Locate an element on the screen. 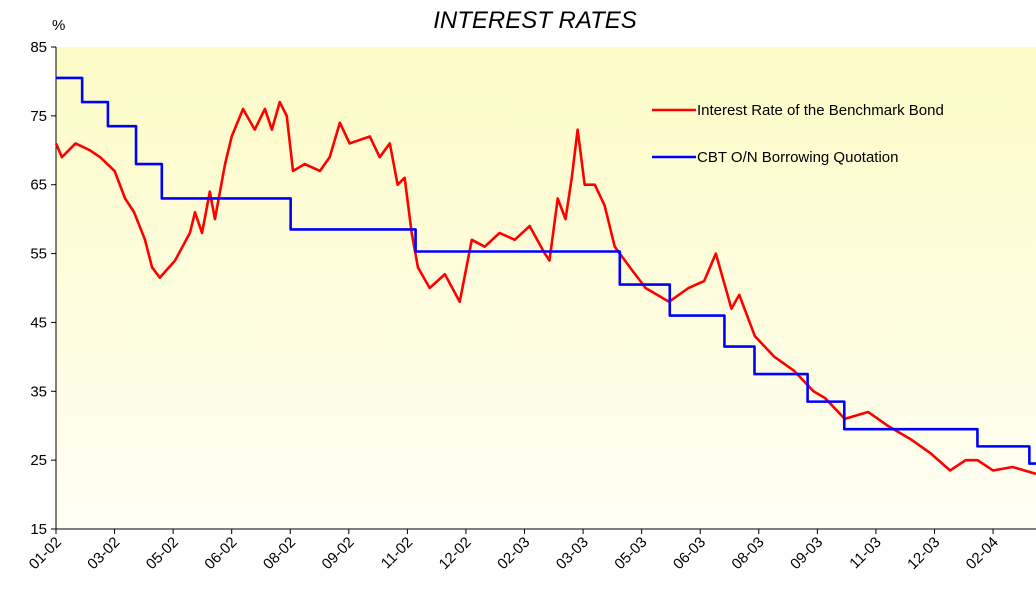 The image size is (1036, 600). x-tick-label: 05-02 is located at coordinates (162, 553).